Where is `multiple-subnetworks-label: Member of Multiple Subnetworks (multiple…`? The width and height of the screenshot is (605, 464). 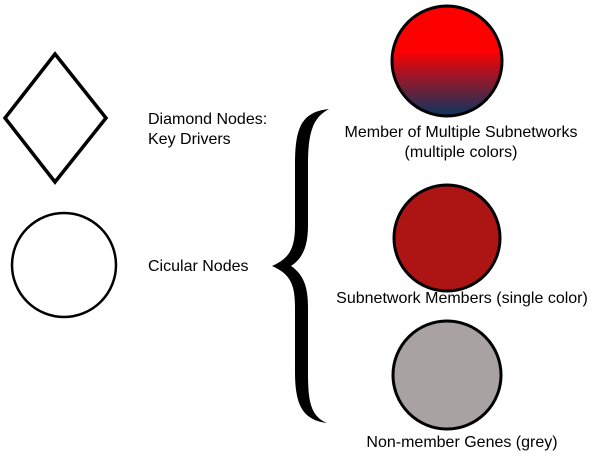 multiple-subnetworks-label: Member of Multiple Subnetworks (multiple… is located at coordinates (461, 143).